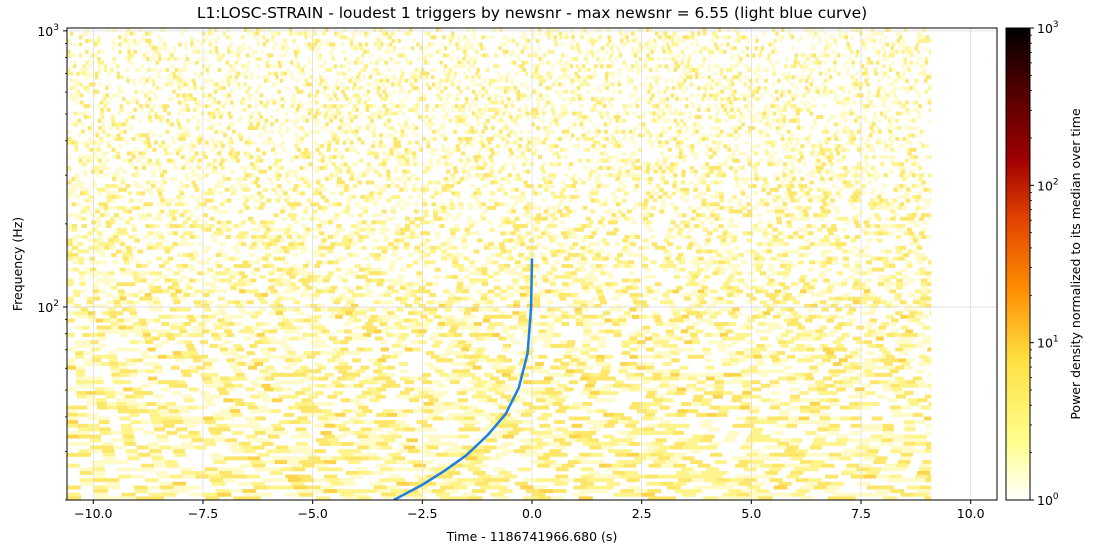  Describe the element at coordinates (1048, 28) in the screenshot. I see `colorbar-tick-label: 10³` at that location.